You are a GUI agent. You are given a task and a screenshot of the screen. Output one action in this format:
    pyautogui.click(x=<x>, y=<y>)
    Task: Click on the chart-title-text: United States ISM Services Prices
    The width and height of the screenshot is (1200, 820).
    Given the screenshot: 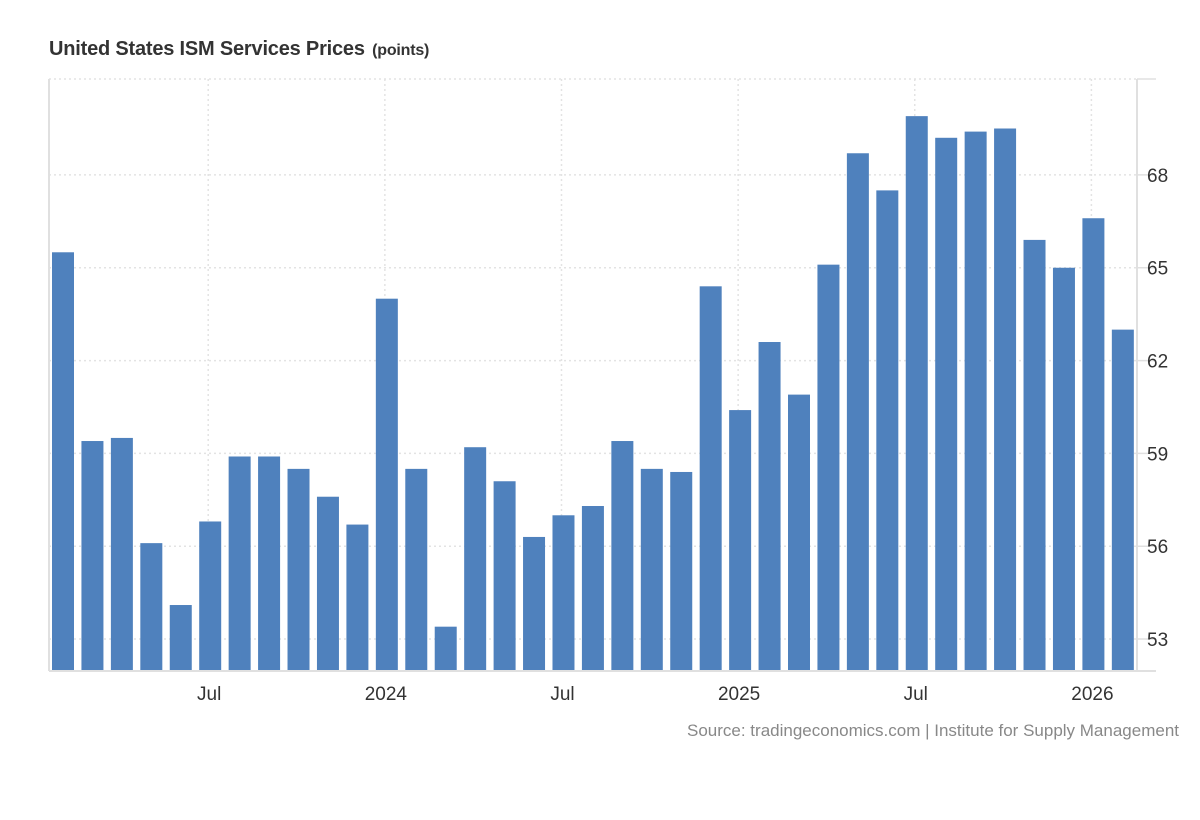 What is the action you would take?
    pyautogui.click(x=207, y=49)
    